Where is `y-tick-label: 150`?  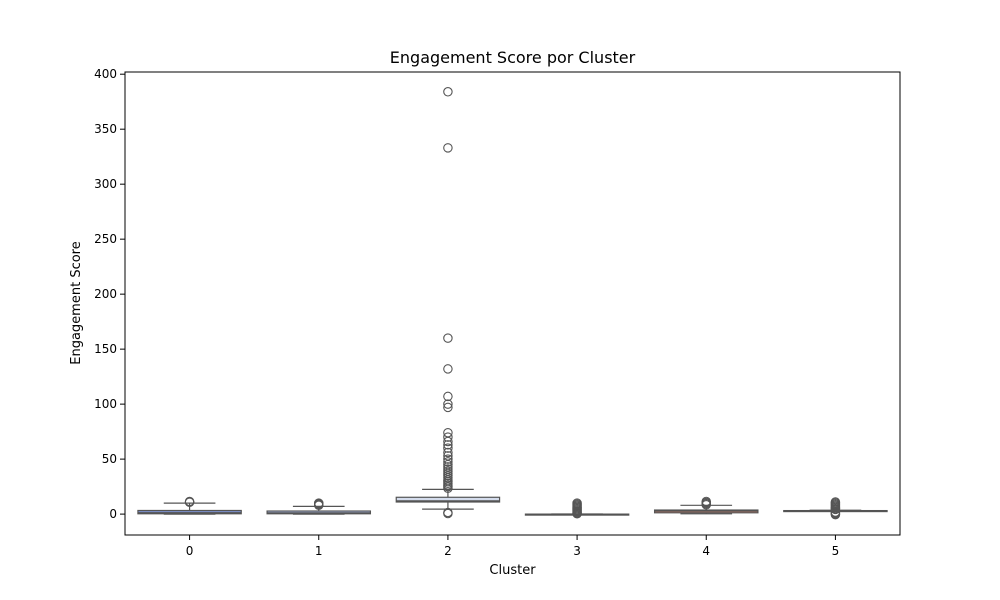 y-tick-label: 150 is located at coordinates (105, 349).